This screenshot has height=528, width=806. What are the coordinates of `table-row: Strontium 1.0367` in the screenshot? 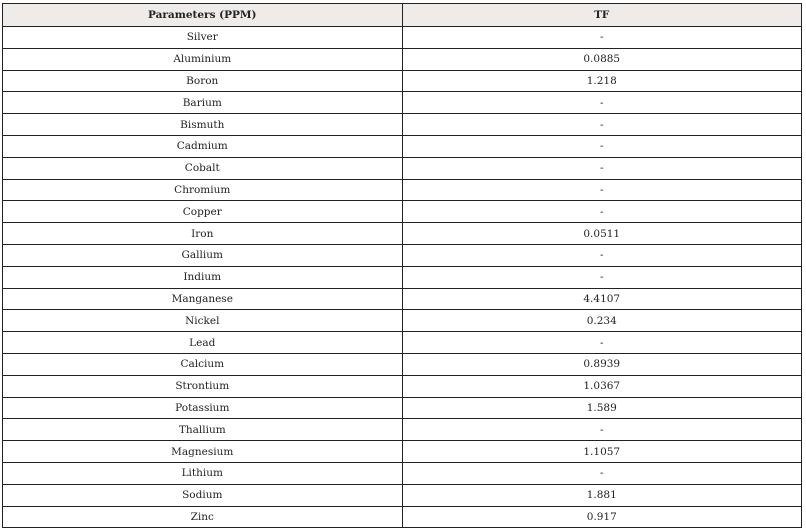 It's located at (402, 386).